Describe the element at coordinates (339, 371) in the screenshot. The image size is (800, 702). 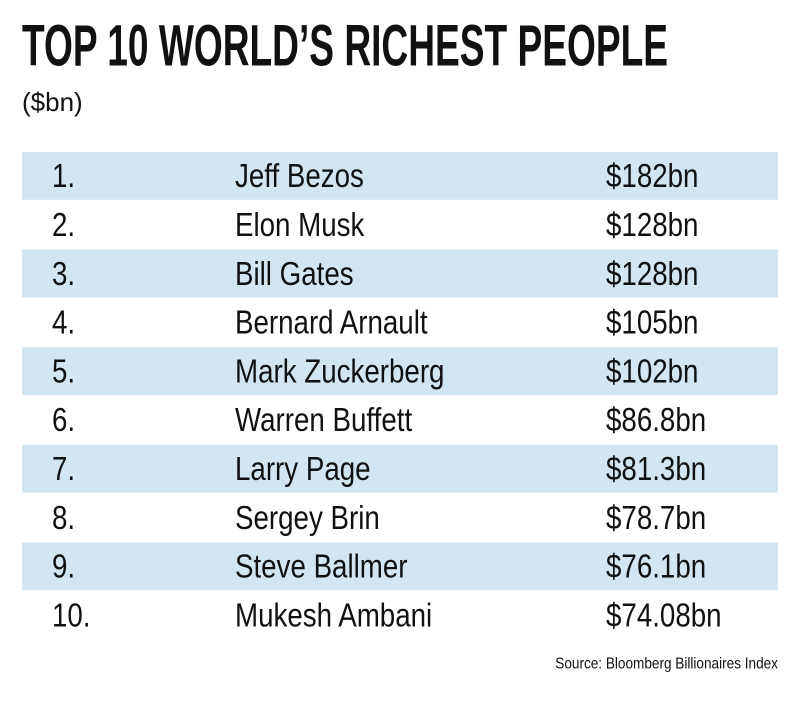
I see `name: Mark Zuckerberg` at that location.